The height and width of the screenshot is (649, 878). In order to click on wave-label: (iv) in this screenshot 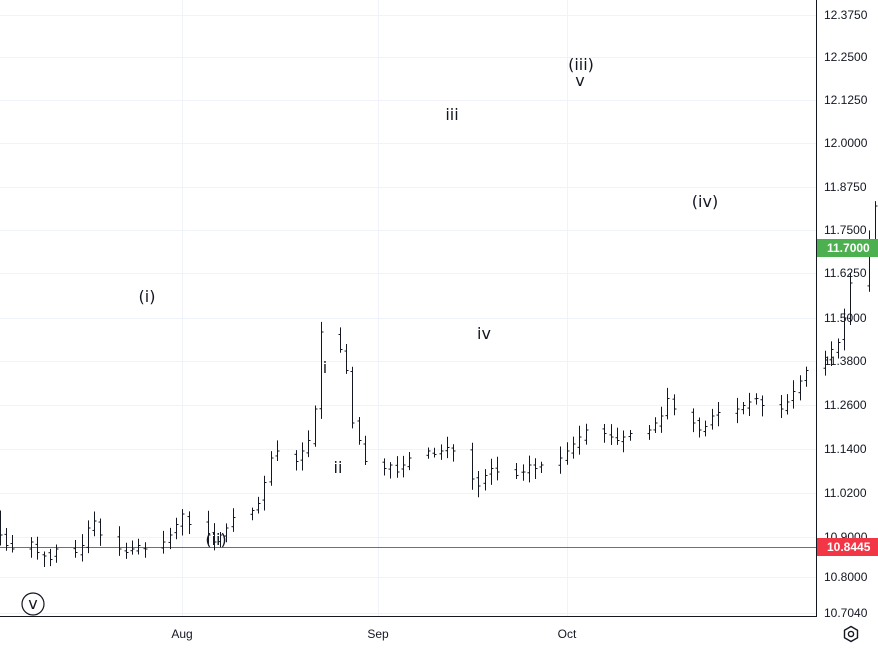, I will do `click(705, 201)`.